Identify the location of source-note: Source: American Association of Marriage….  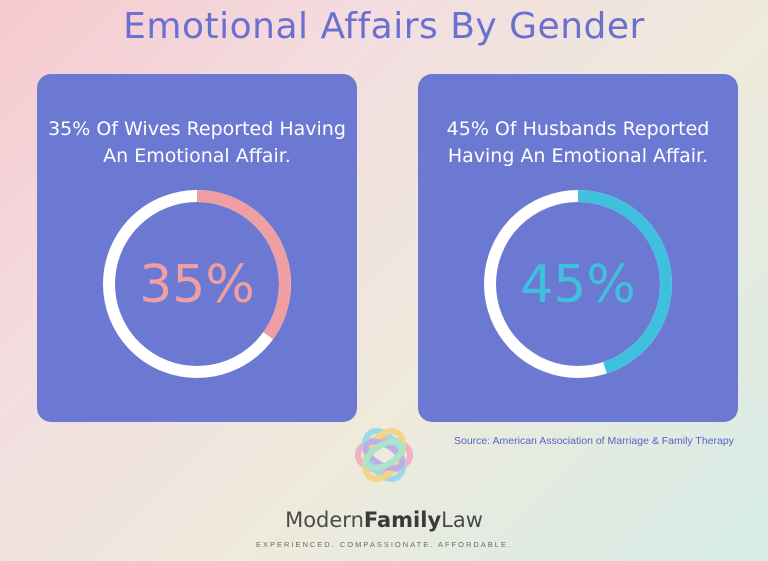
(594, 441).